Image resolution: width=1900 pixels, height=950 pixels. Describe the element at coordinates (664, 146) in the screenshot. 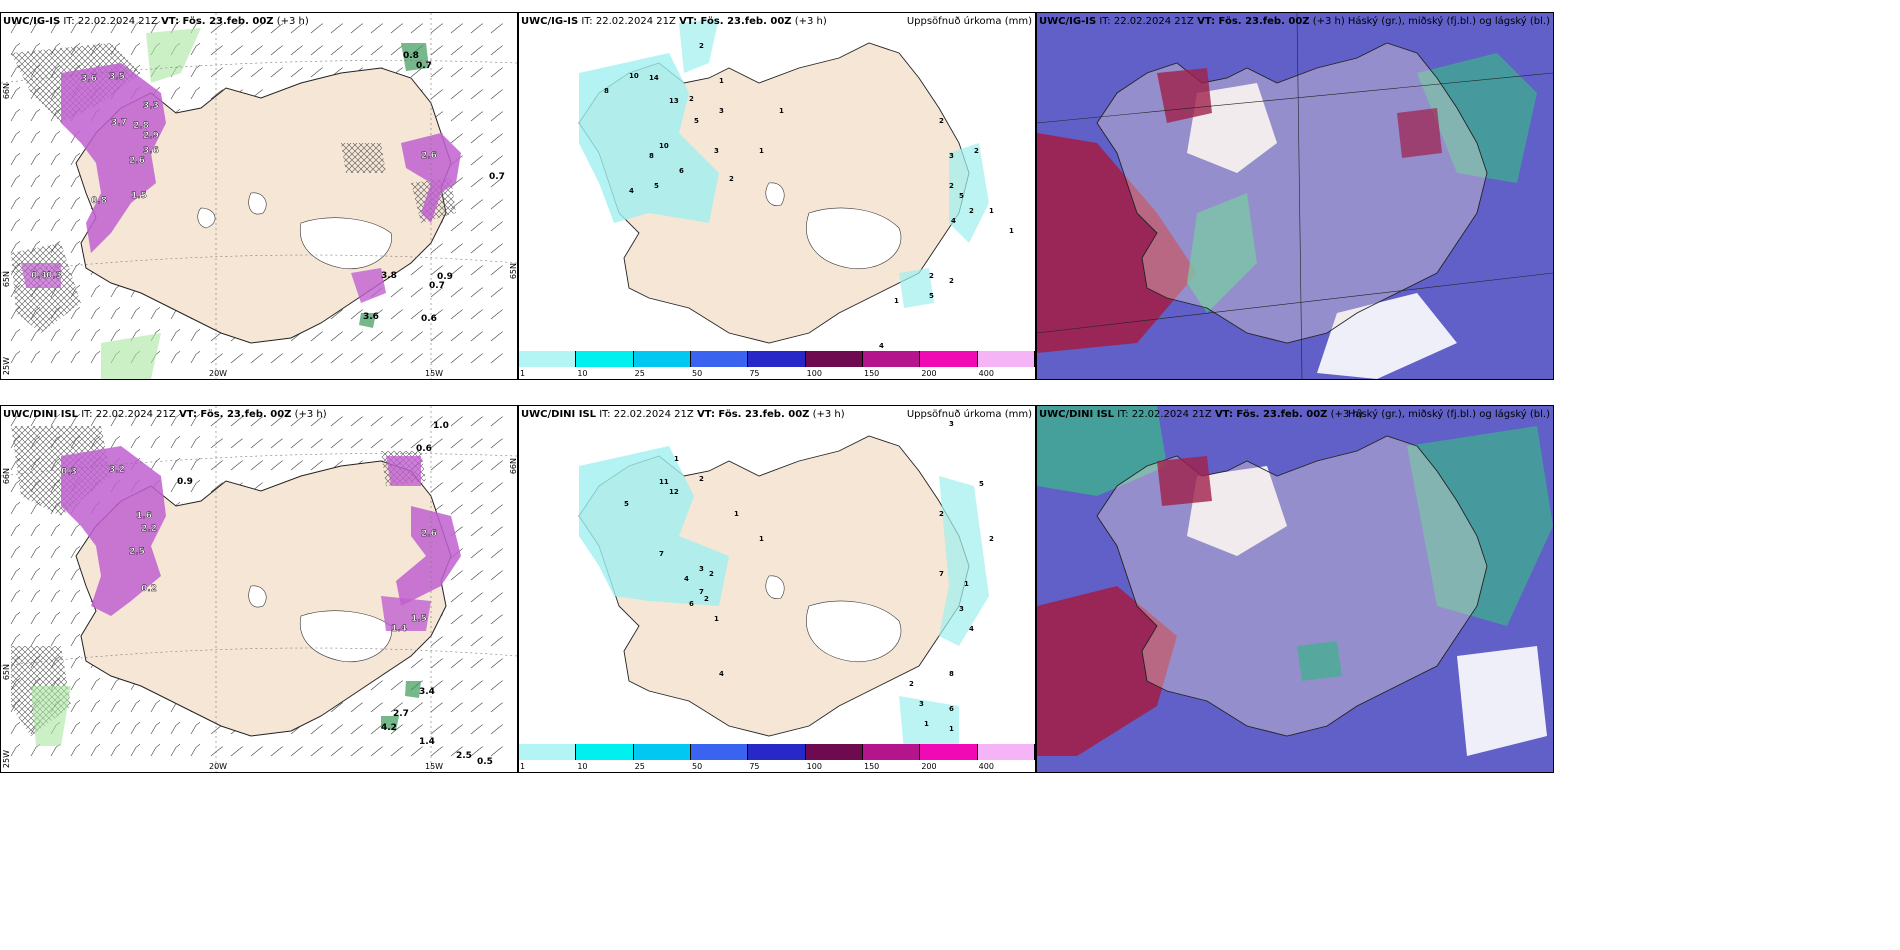

I see `precip-value-label: 10` at that location.